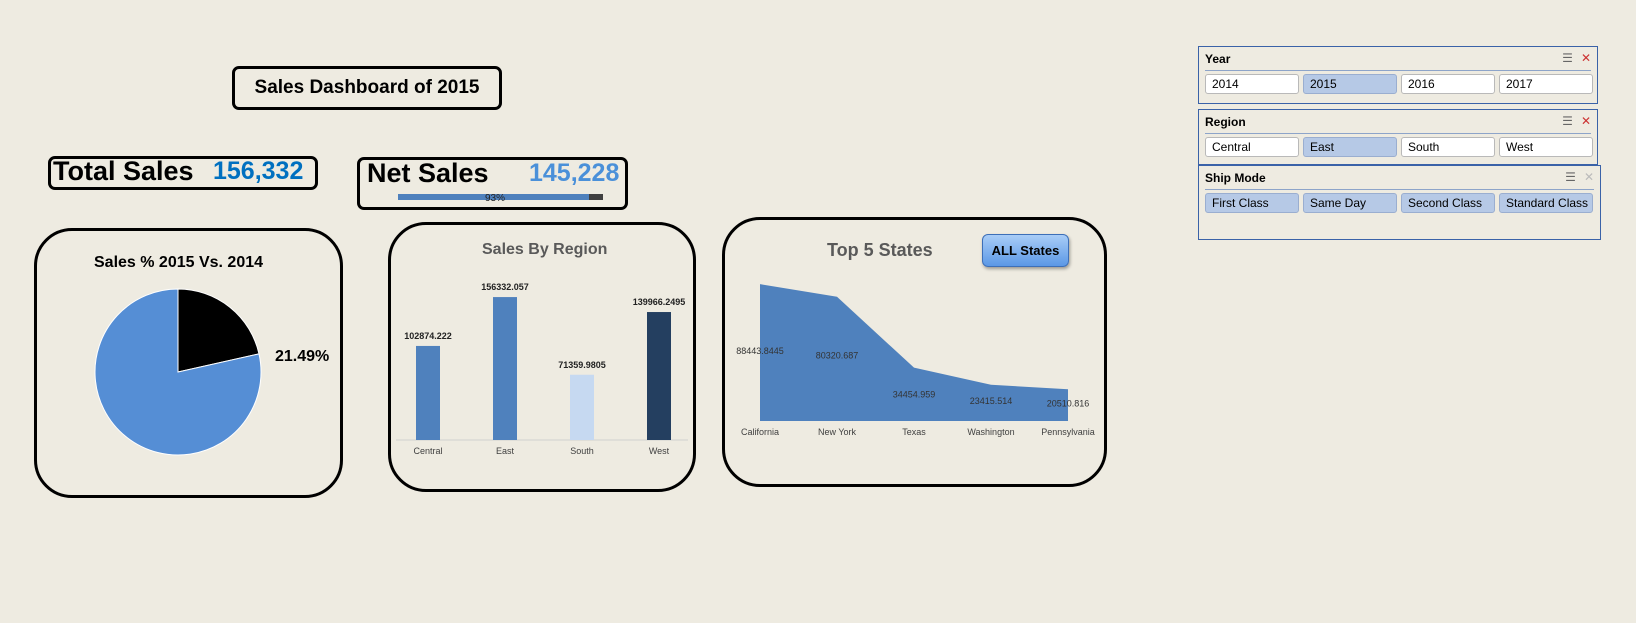 The width and height of the screenshot is (1636, 623). Describe the element at coordinates (428, 173) in the screenshot. I see `net-sales-label: Net Sales` at that location.